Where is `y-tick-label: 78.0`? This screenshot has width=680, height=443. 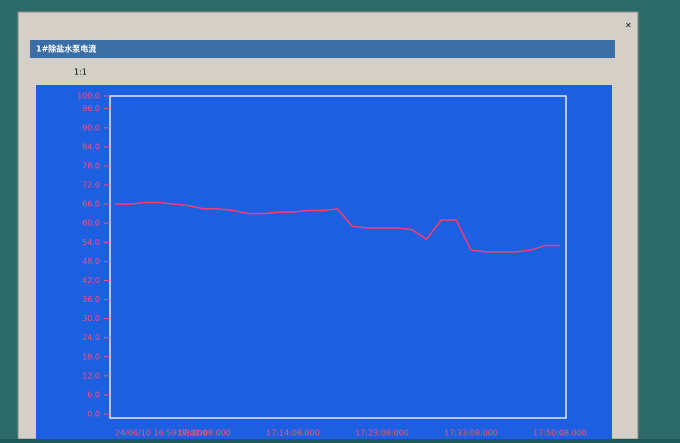 y-tick-label: 78.0 is located at coordinates (91, 165).